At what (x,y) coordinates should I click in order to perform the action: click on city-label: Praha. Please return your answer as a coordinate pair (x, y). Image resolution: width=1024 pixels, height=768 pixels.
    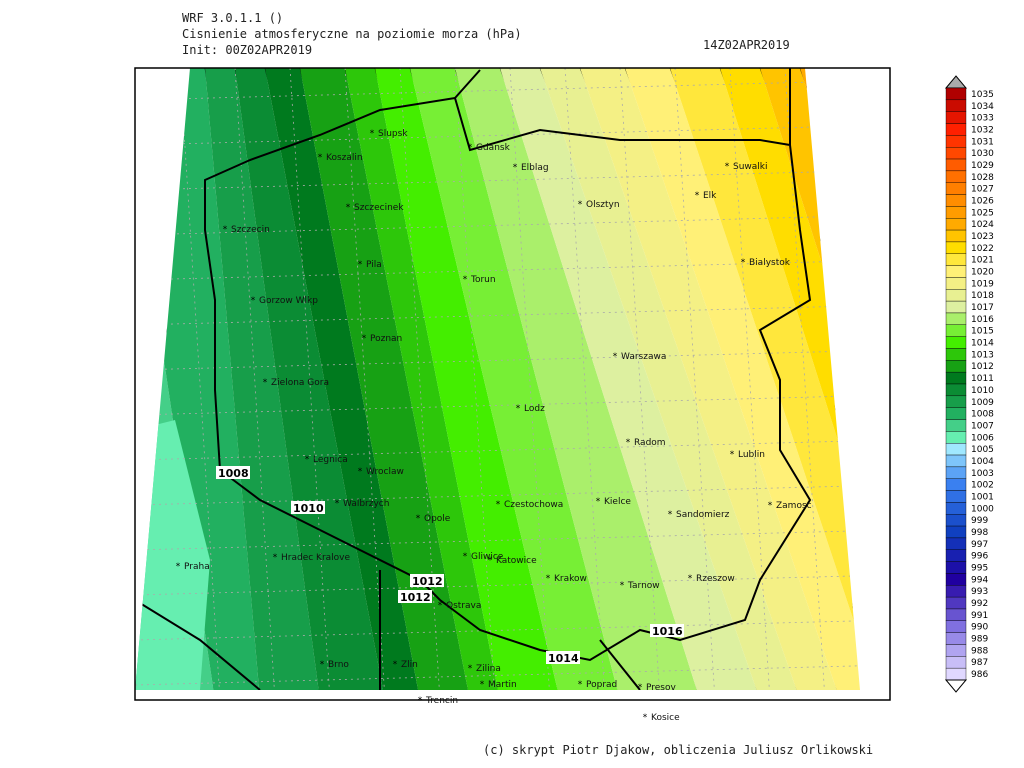
    Looking at the image, I should click on (197, 567).